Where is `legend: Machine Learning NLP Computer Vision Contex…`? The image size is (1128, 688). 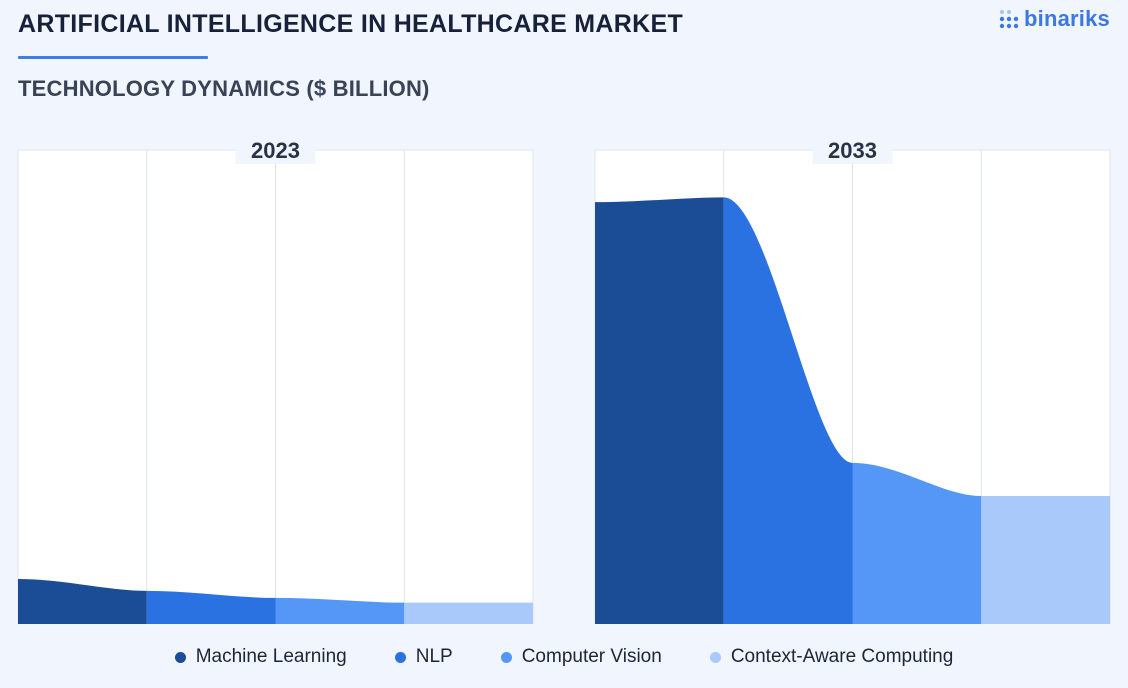
legend: Machine Learning NLP Computer Vision Contex… is located at coordinates (564, 657).